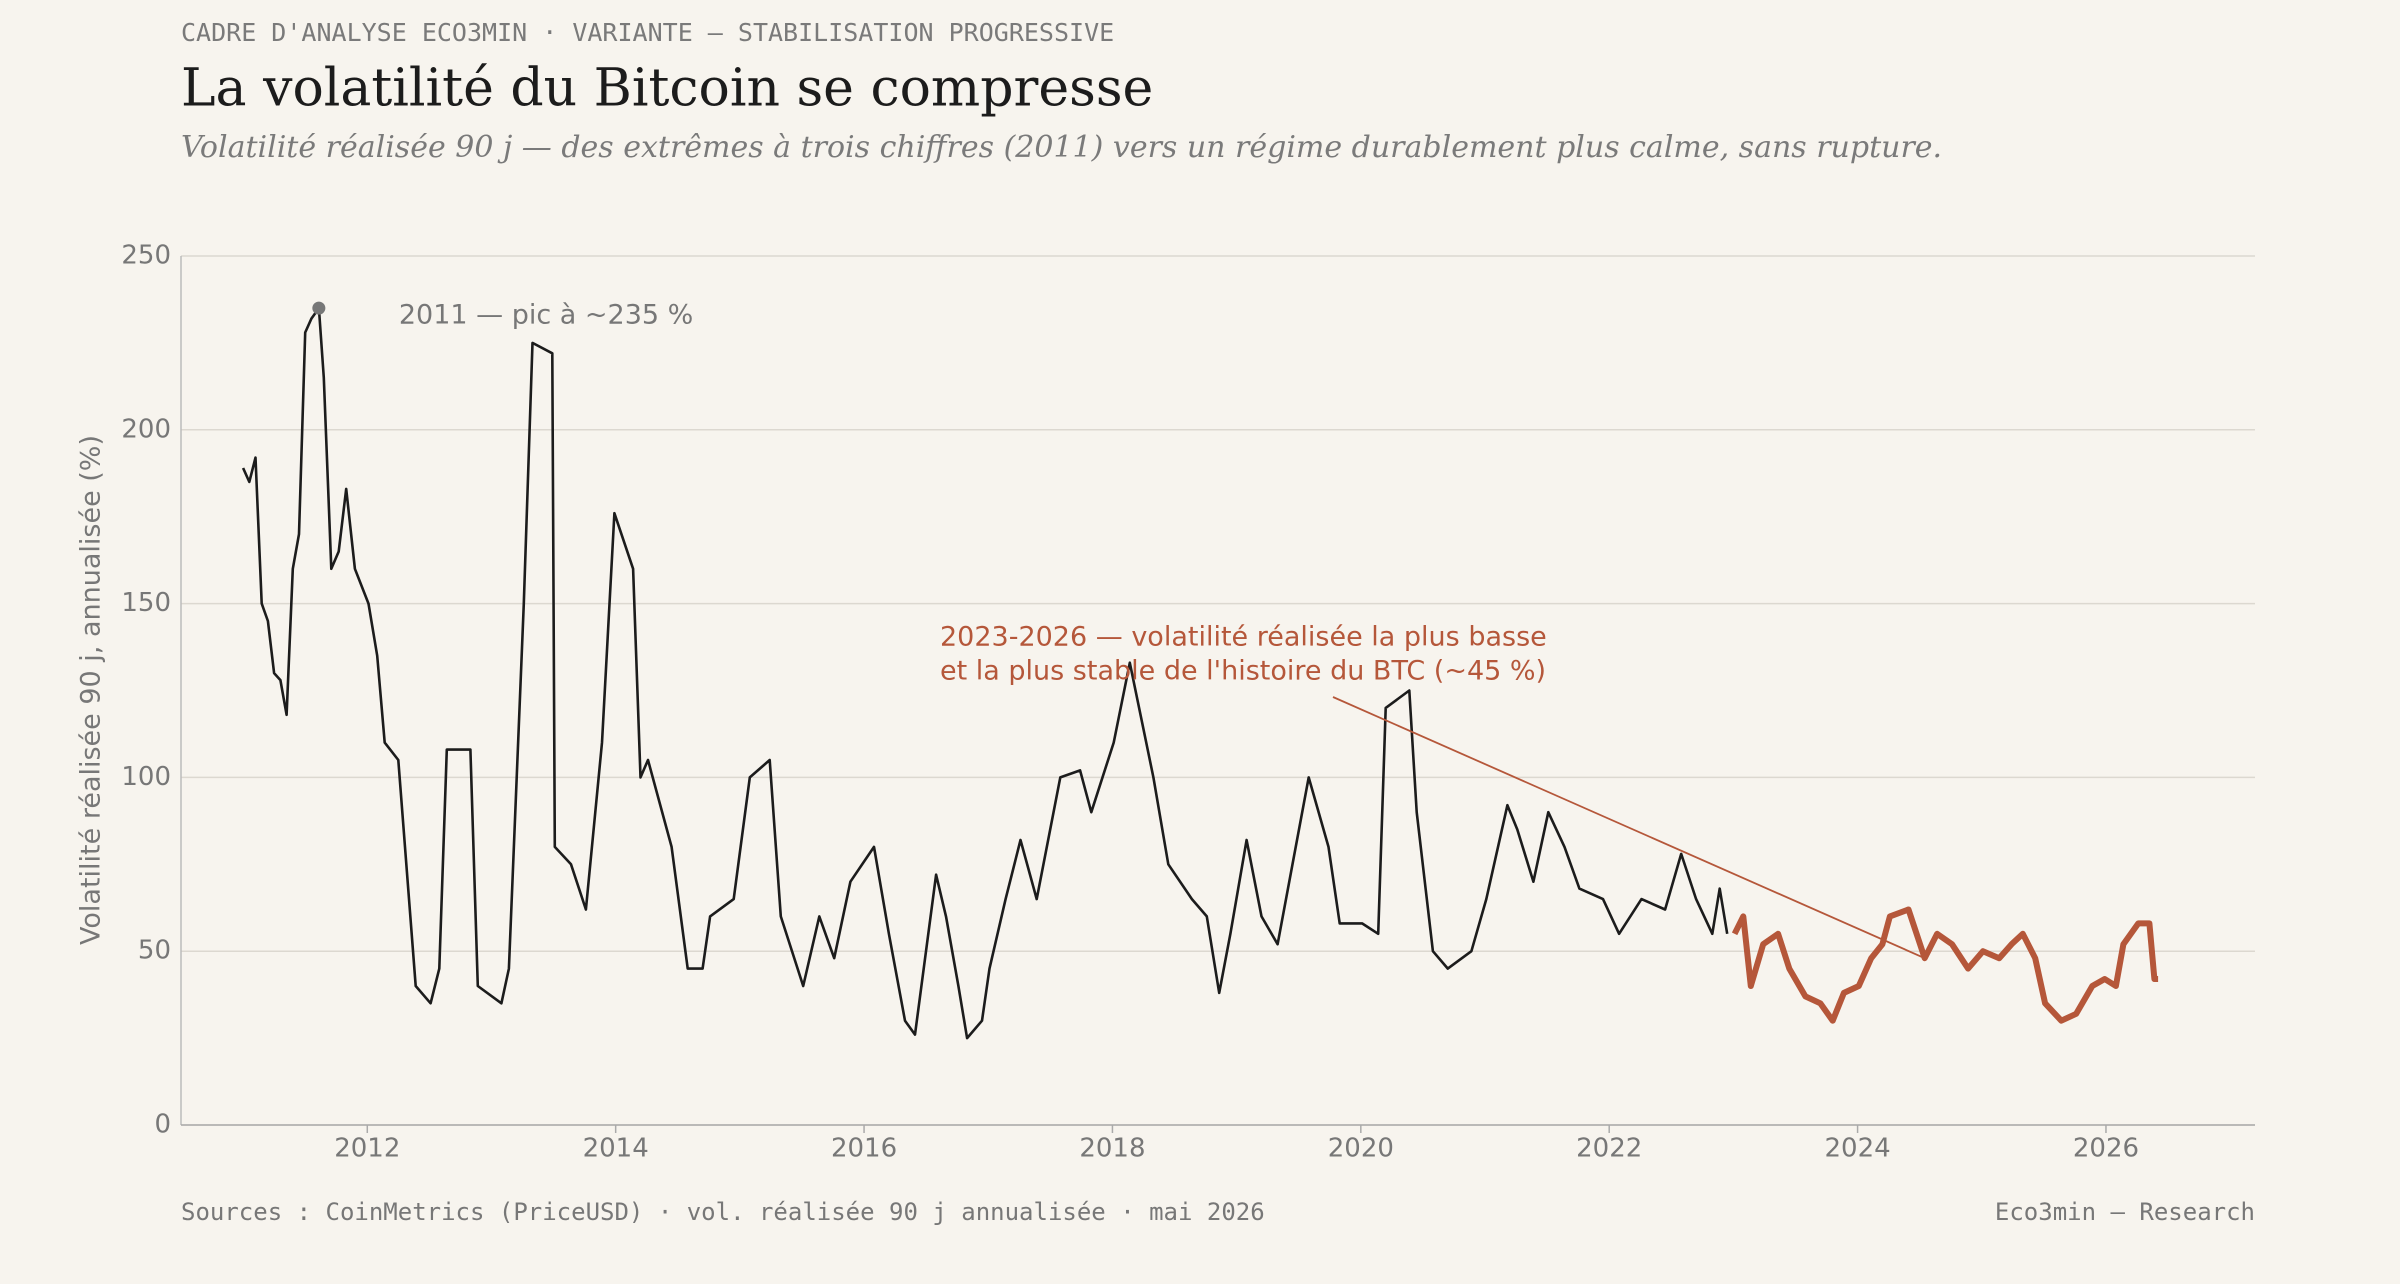 The width and height of the screenshot is (2400, 1284). I want to click on y-tick-label: 150, so click(146, 603).